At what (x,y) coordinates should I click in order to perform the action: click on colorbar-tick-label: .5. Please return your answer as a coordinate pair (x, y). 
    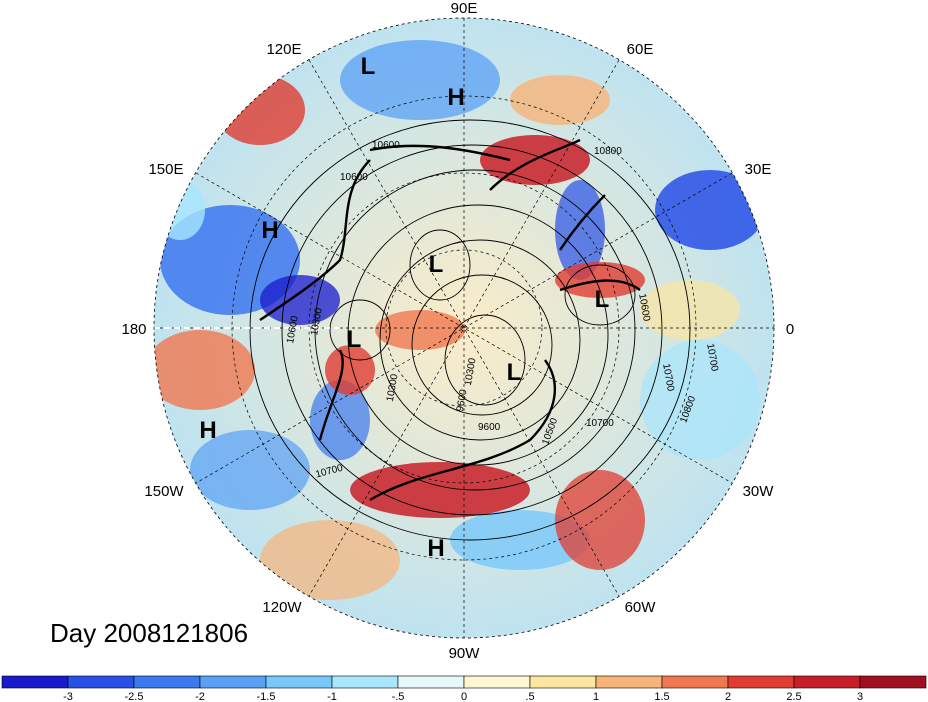
    Looking at the image, I should click on (529, 696).